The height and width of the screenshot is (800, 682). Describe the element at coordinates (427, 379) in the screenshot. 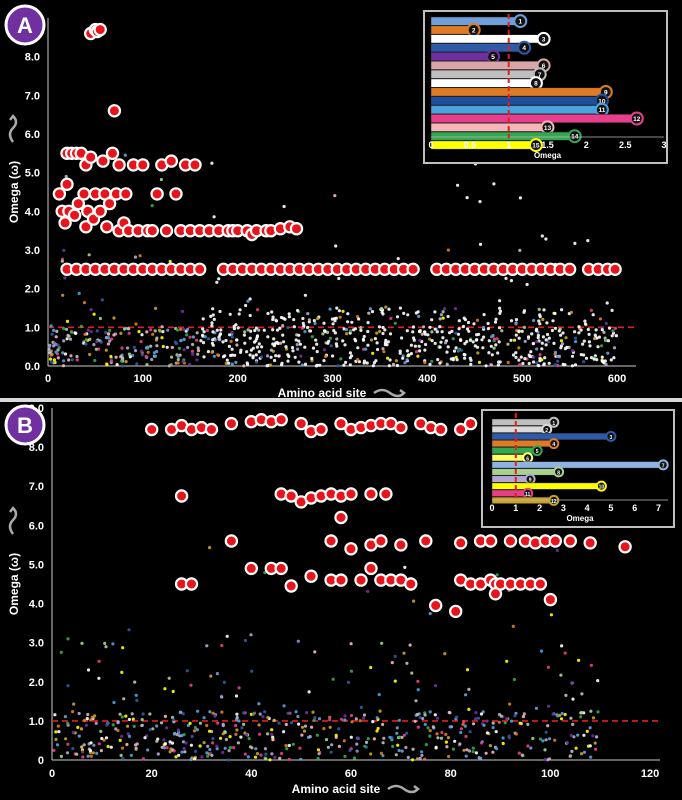

I see `x-tick-label: 400` at that location.